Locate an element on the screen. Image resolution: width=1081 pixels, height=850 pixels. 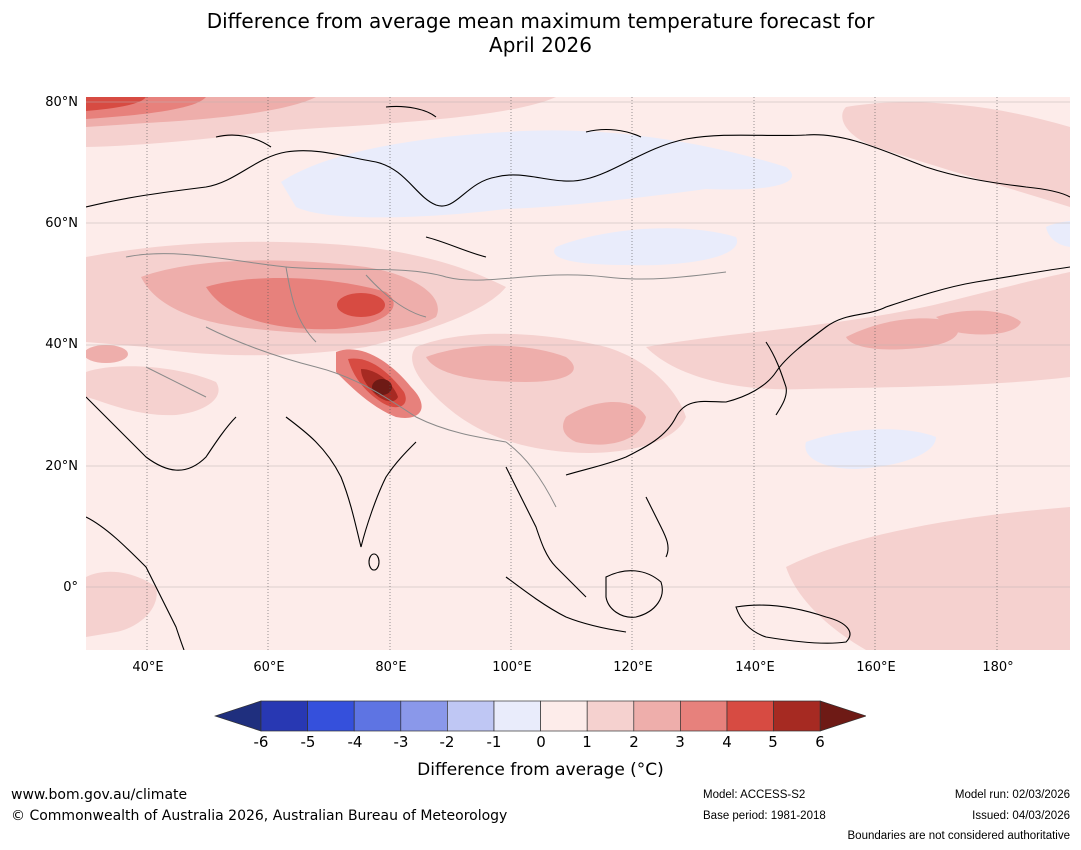
colorbar-tick: 2 is located at coordinates (634, 742).